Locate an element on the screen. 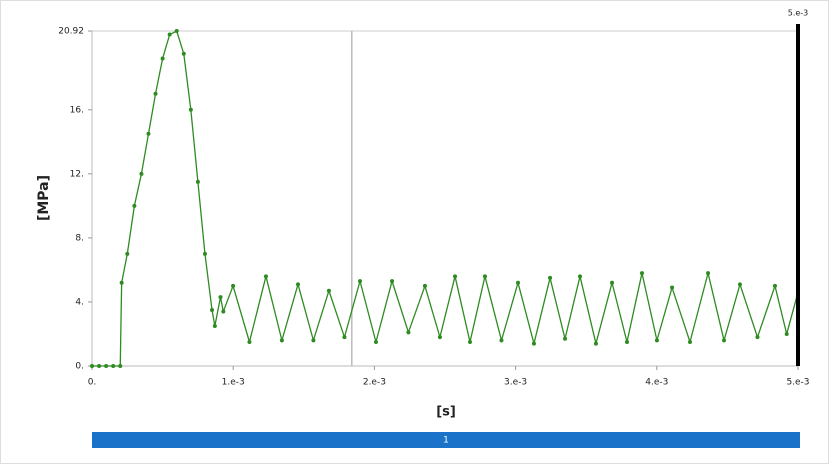  y-axis-label: [MPa] is located at coordinates (44, 198).